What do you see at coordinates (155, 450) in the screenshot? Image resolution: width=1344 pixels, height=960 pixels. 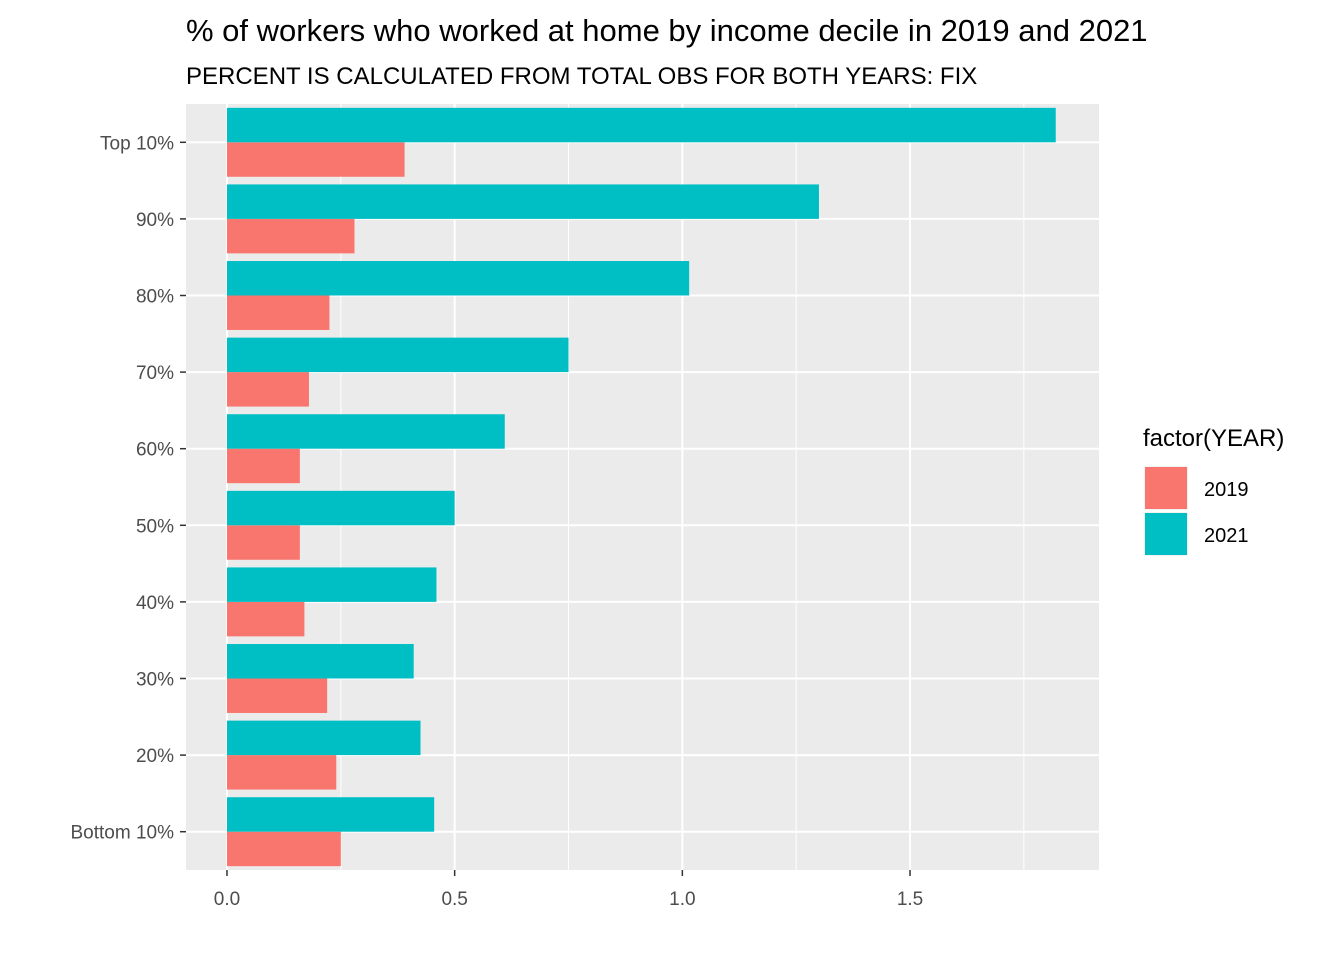 I see `y-tick-label: 60%` at bounding box center [155, 450].